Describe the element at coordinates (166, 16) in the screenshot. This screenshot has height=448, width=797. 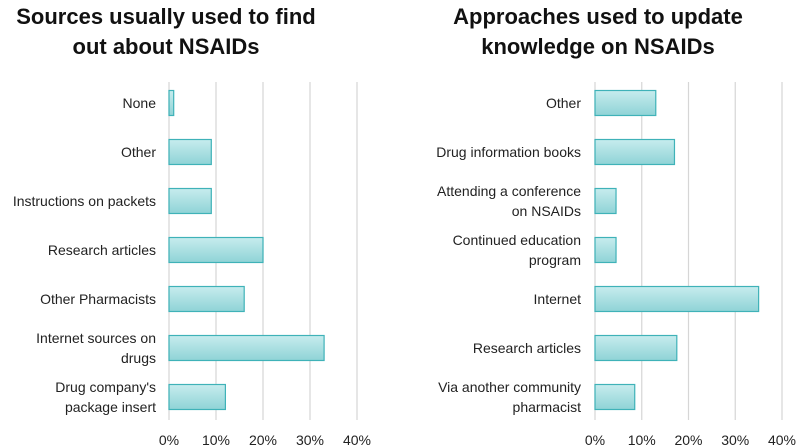
I see `chart-title: Sources usually used to find` at that location.